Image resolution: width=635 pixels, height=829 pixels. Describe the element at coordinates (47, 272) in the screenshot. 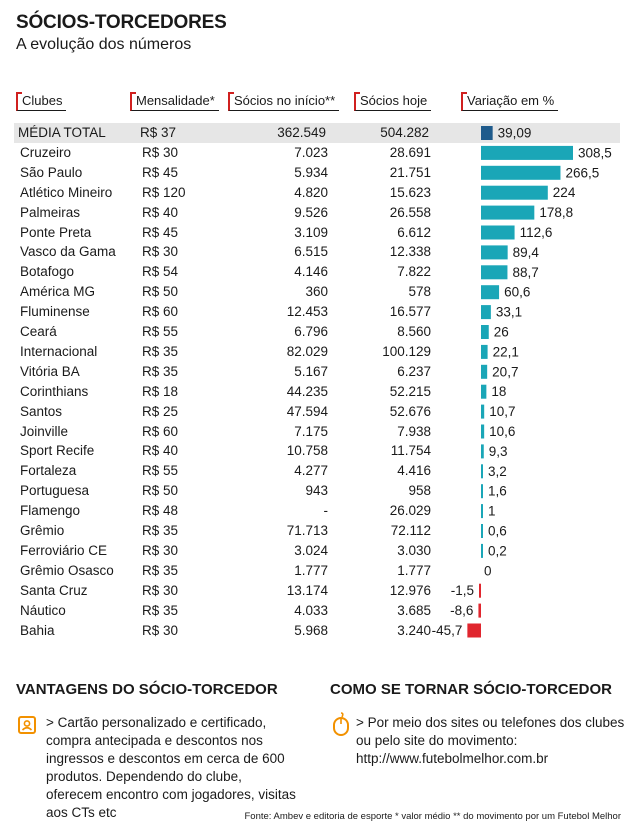

I see `club-name: Botafogo` at that location.